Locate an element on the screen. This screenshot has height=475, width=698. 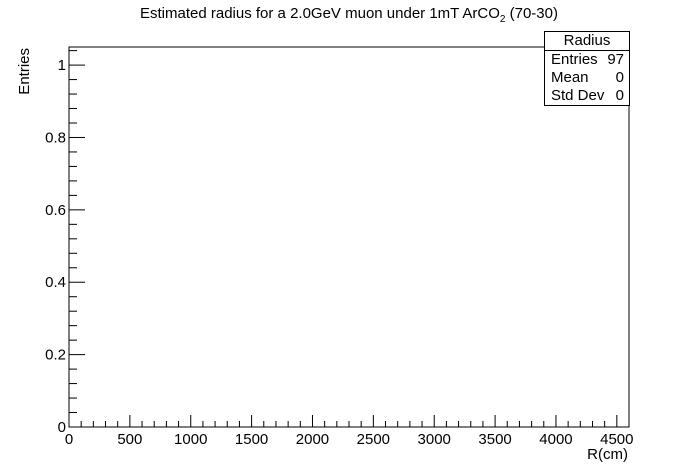
stats-label: Mean is located at coordinates (570, 77).